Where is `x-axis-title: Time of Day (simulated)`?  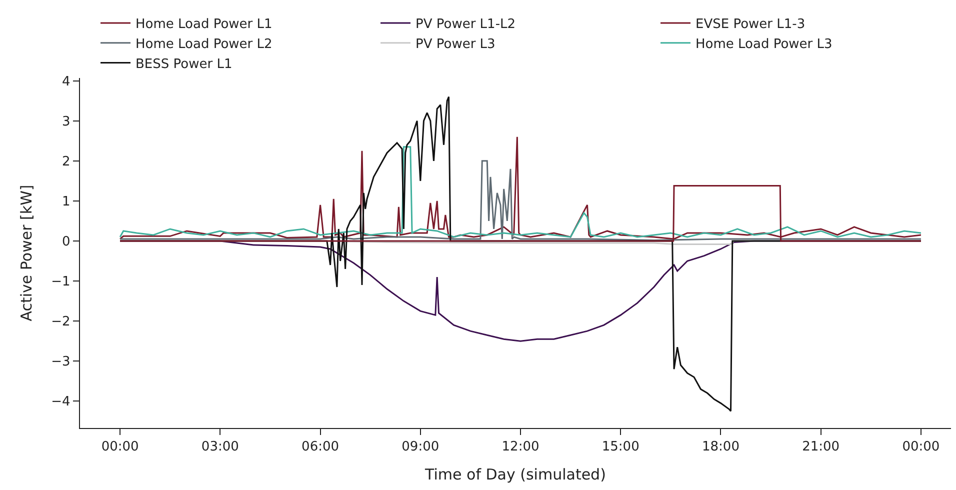 x-axis-title: Time of Day (simulated) is located at coordinates (515, 475).